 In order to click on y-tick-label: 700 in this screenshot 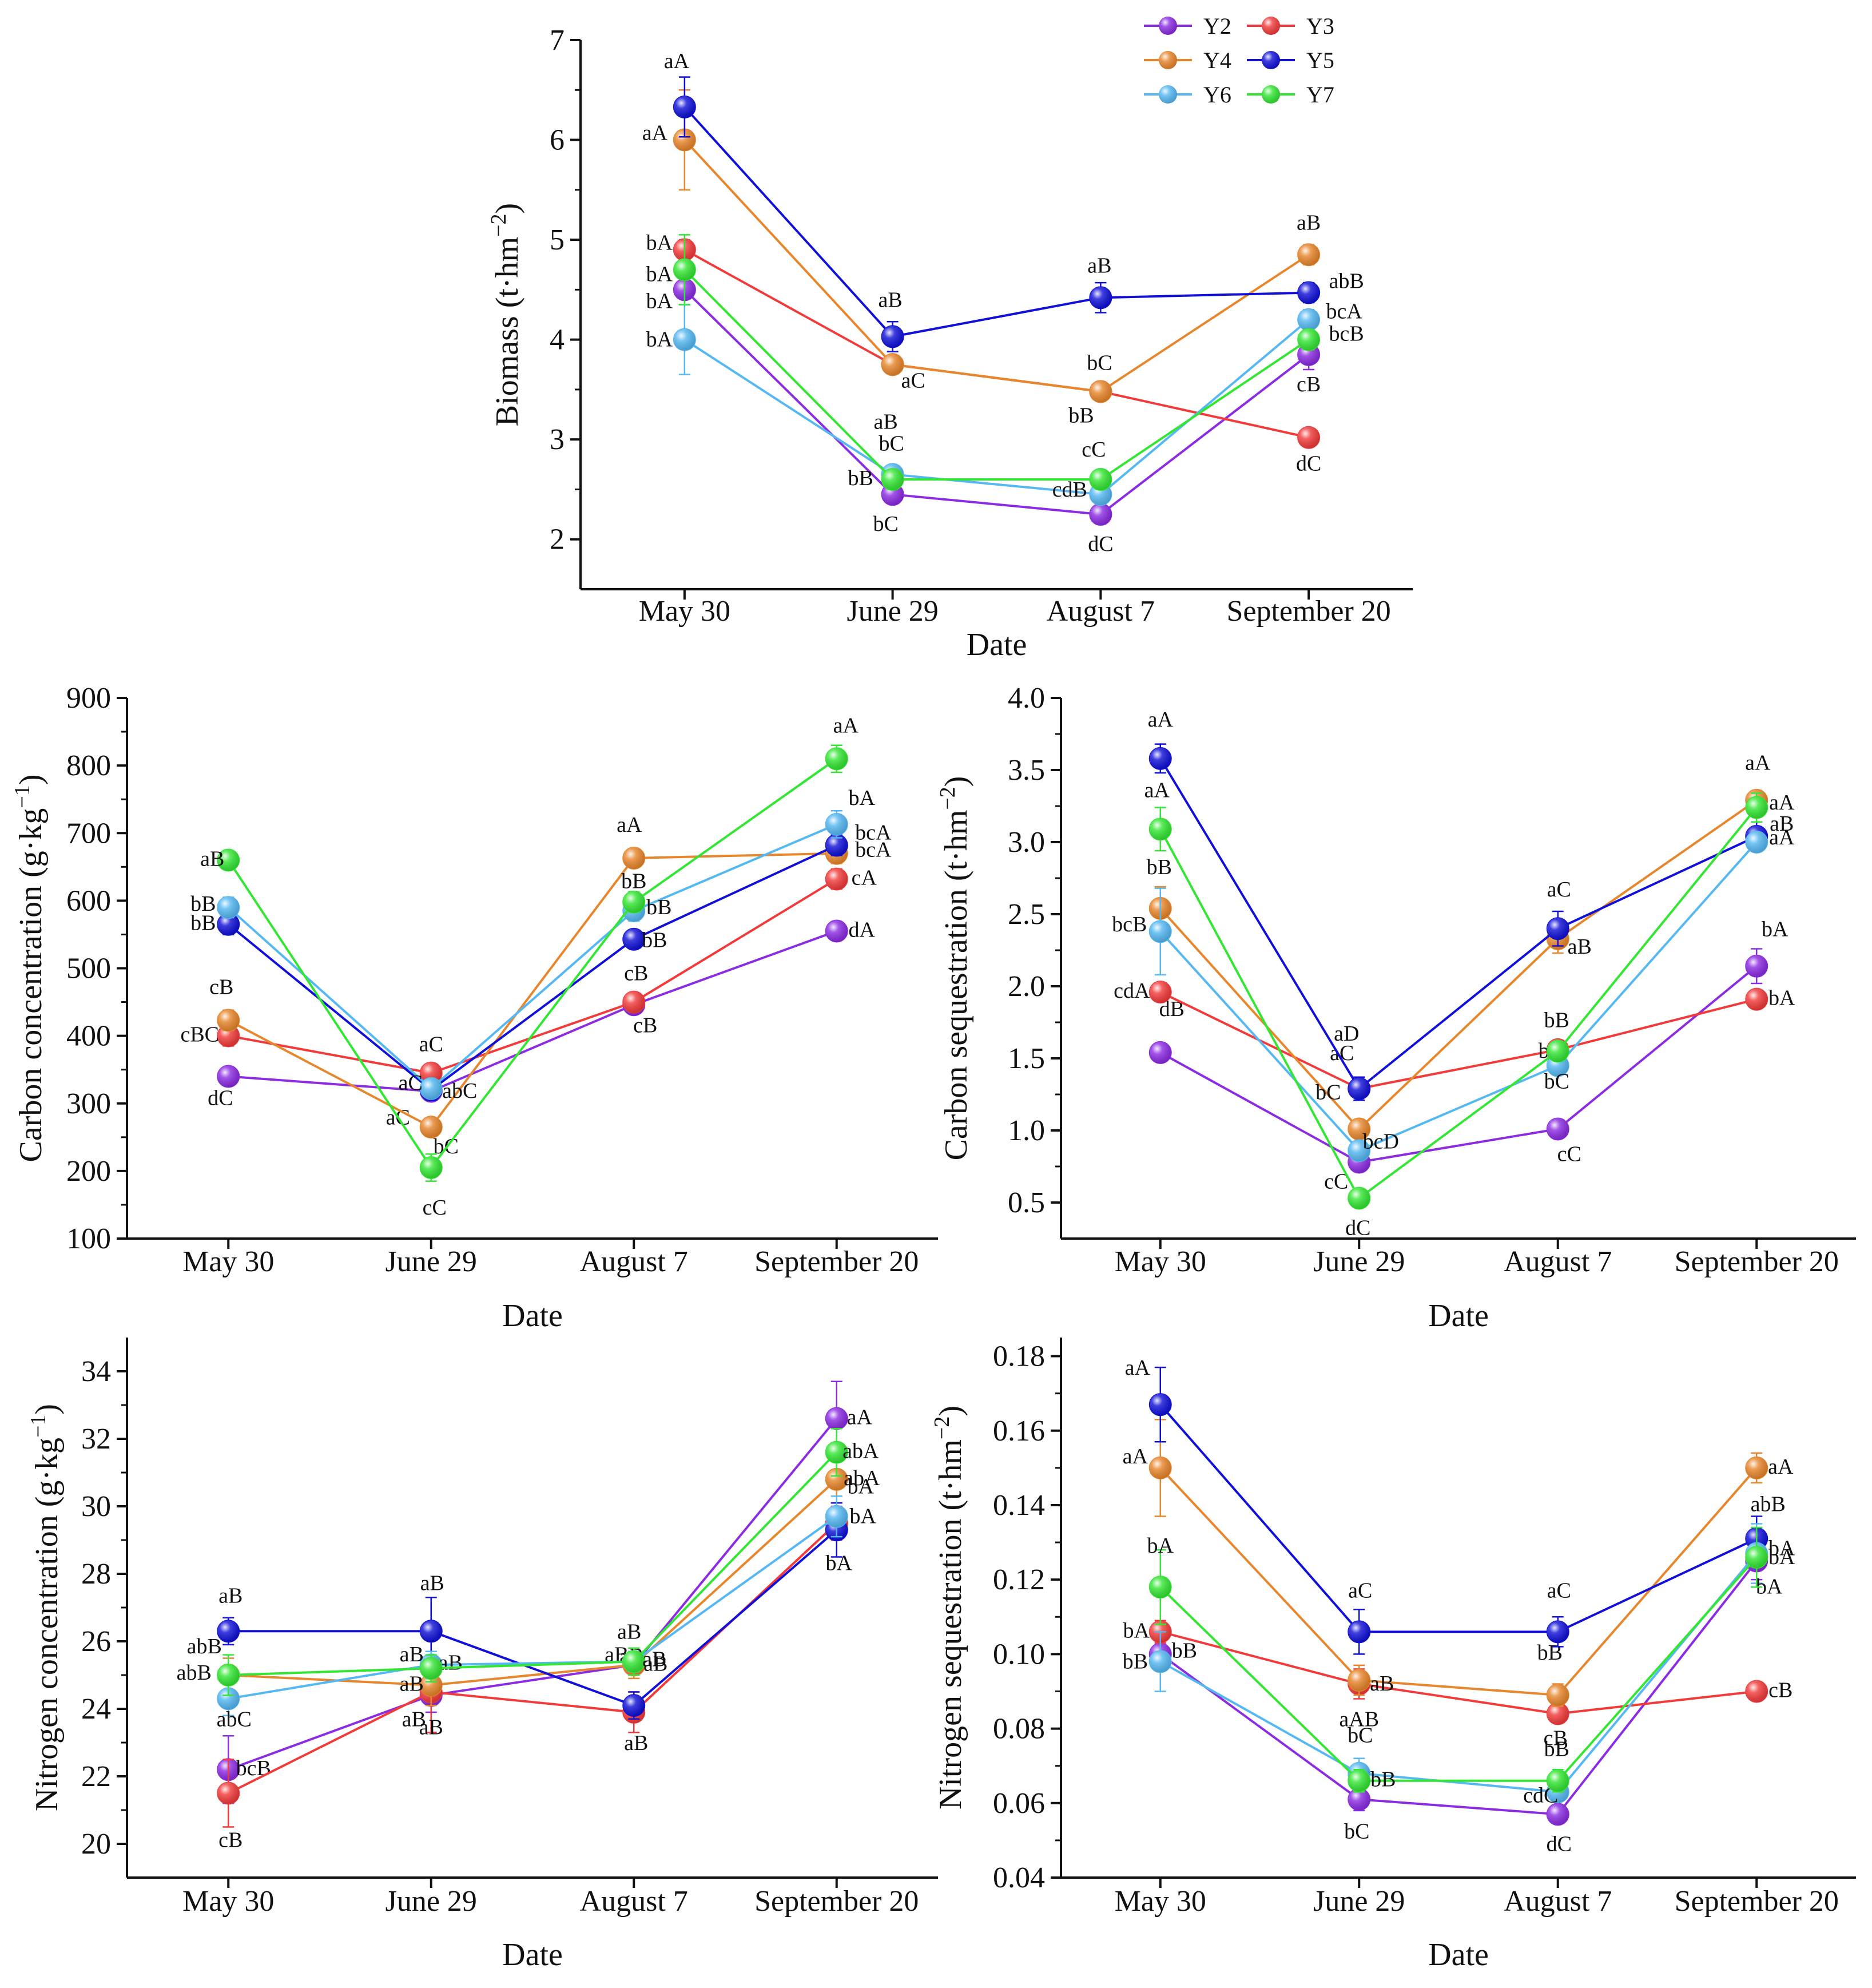, I will do `click(88, 834)`.